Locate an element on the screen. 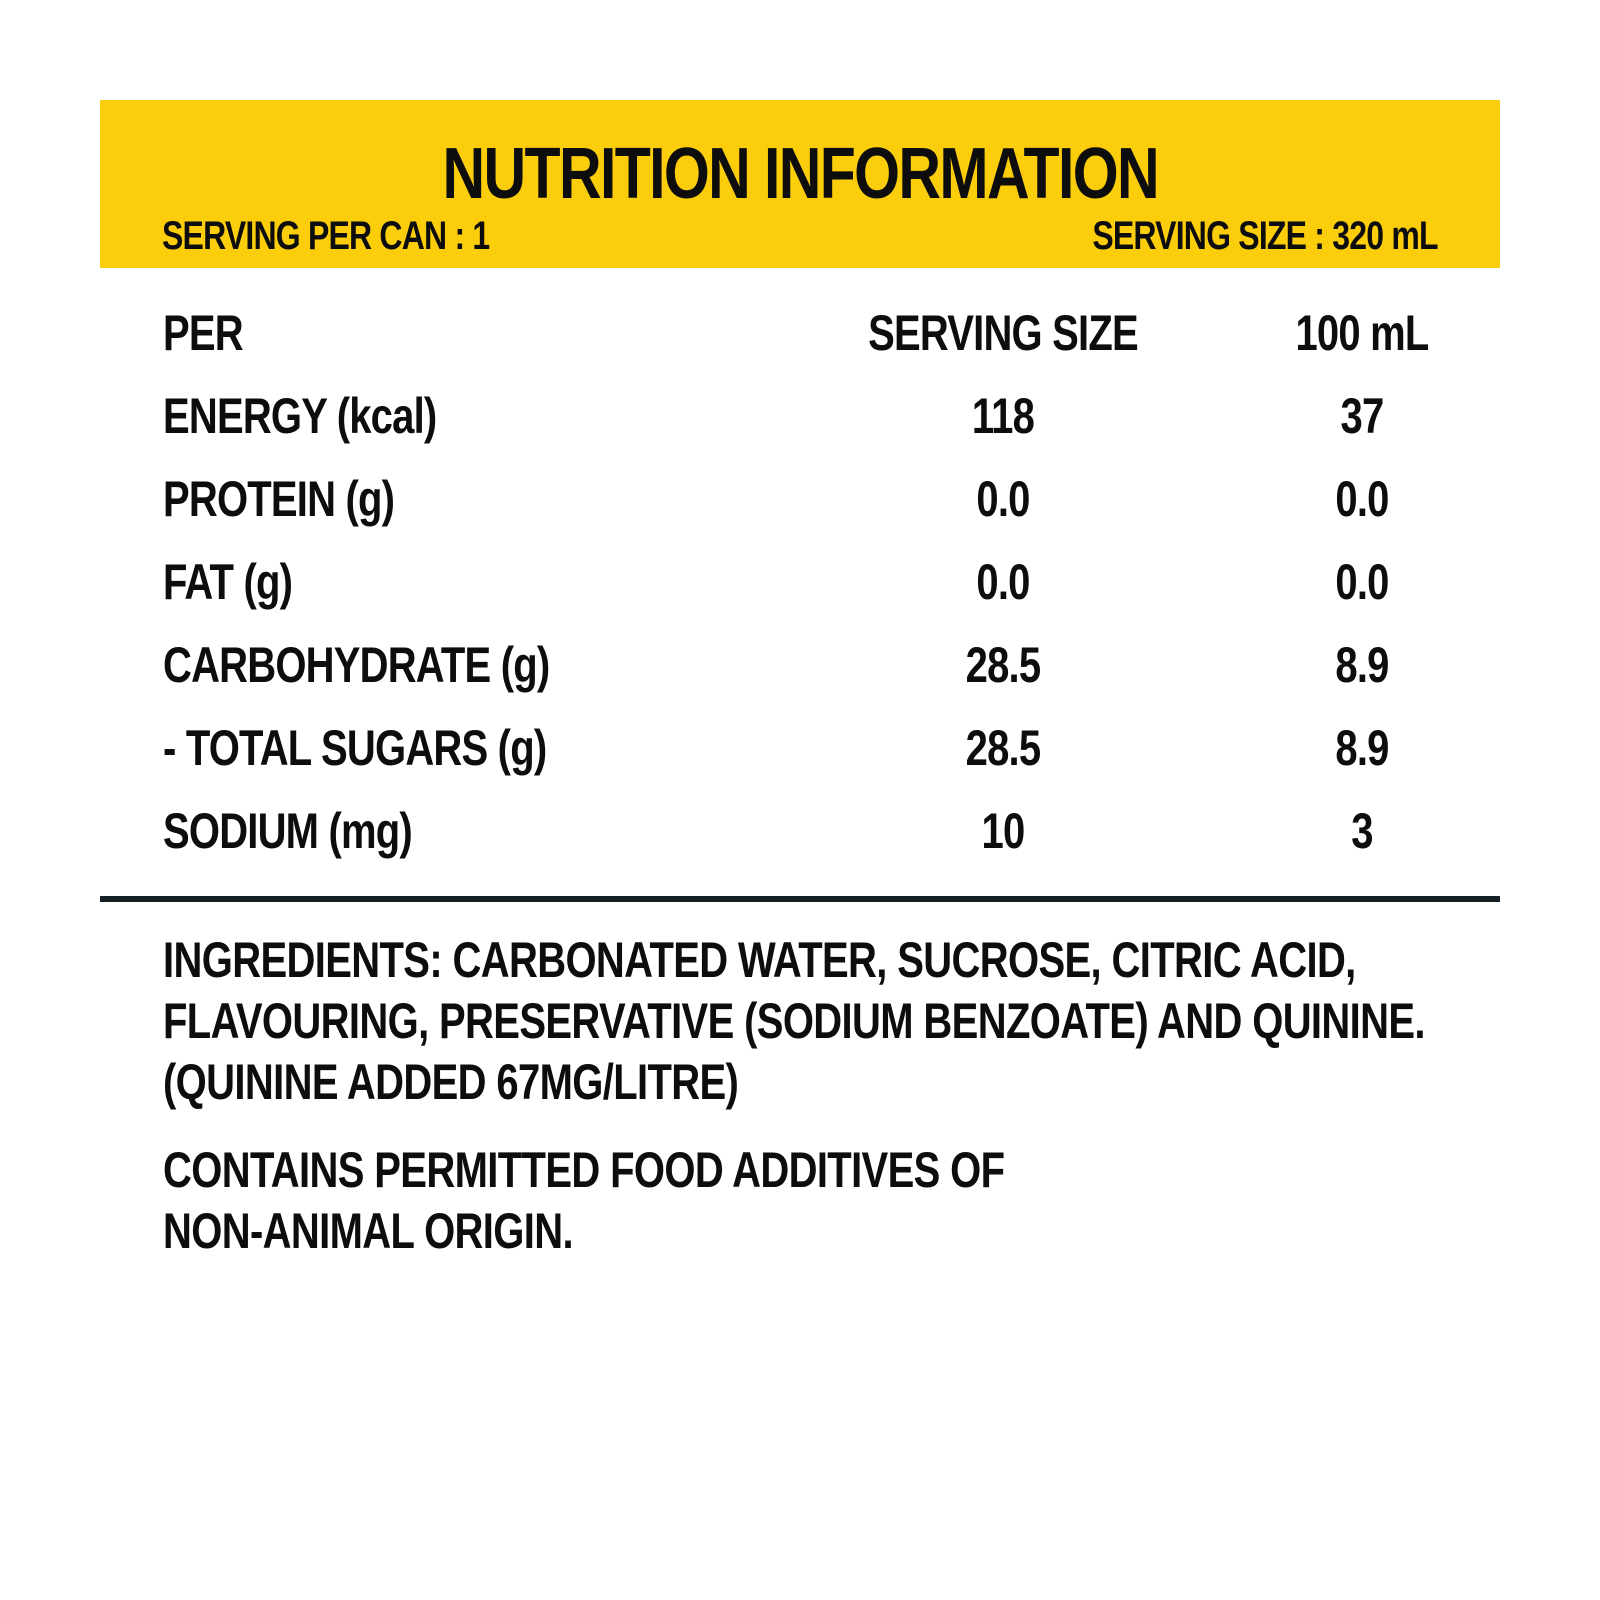  table-row-protein: PROTEIN (g) 0.0 0.0 is located at coordinates (800, 515).